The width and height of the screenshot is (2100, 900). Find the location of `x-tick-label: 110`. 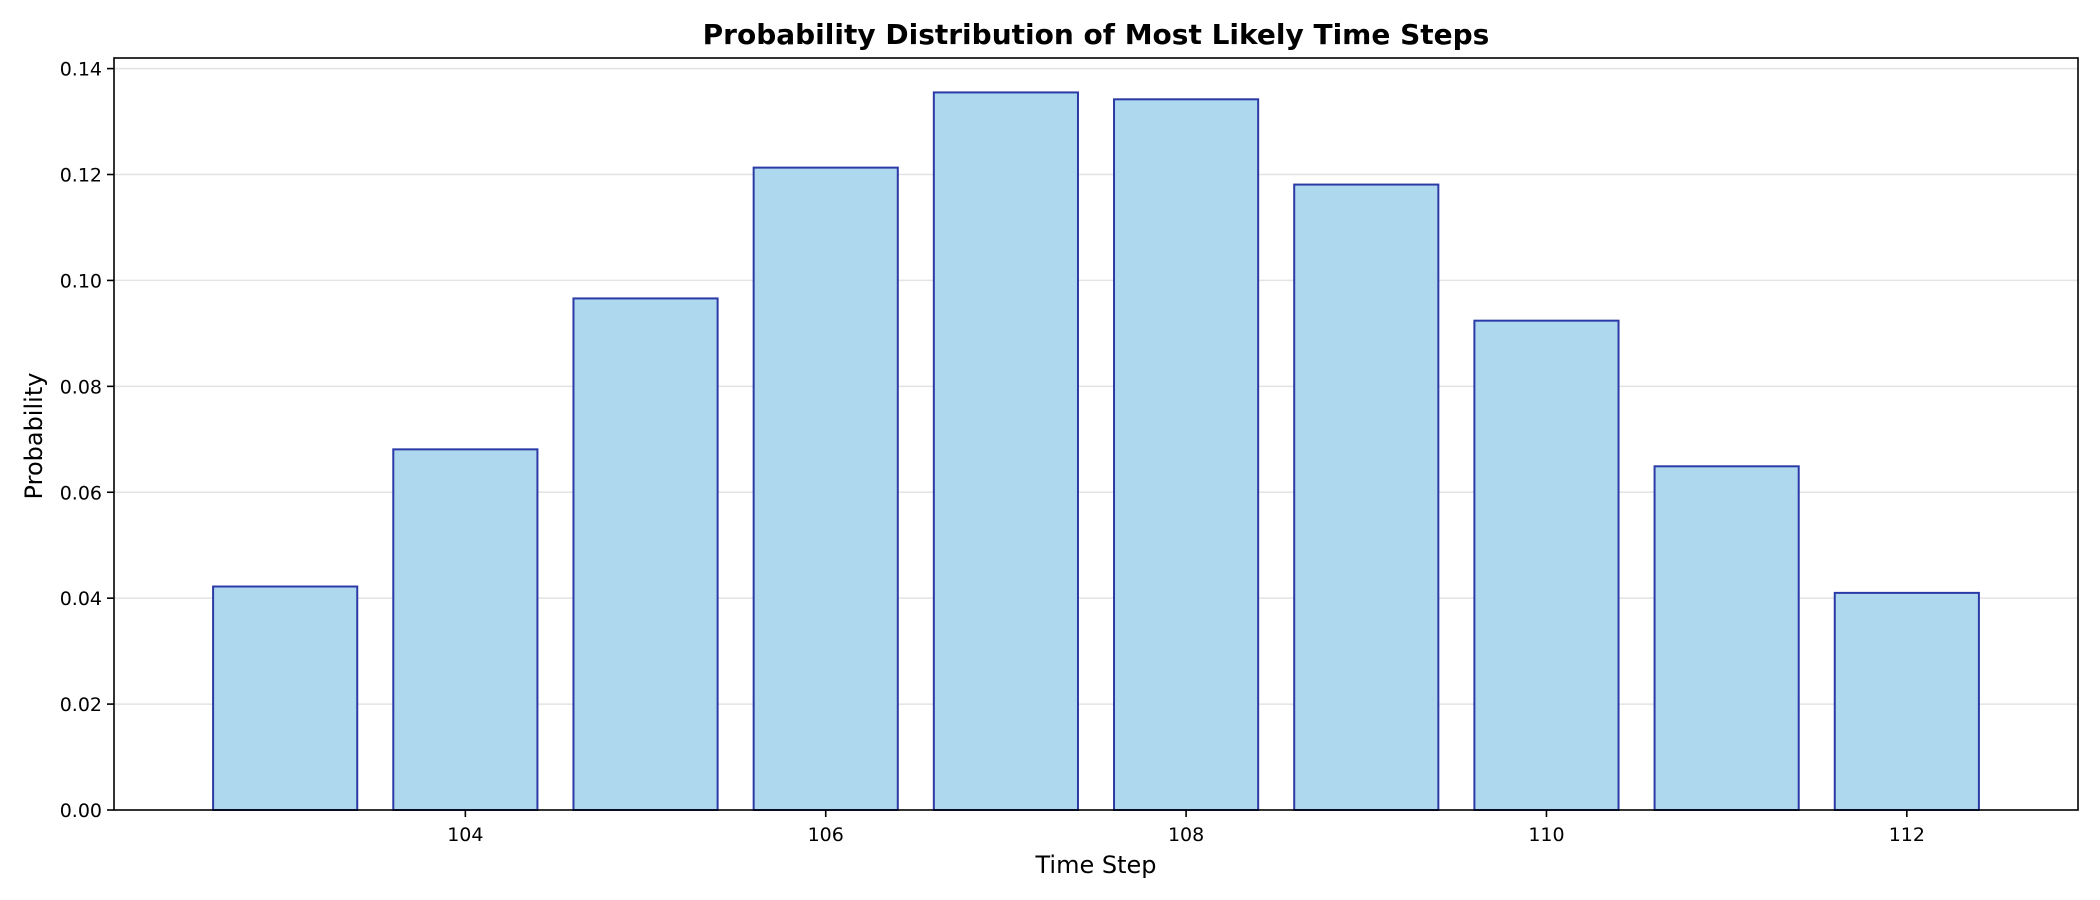

x-tick-label: 110 is located at coordinates (1546, 835).